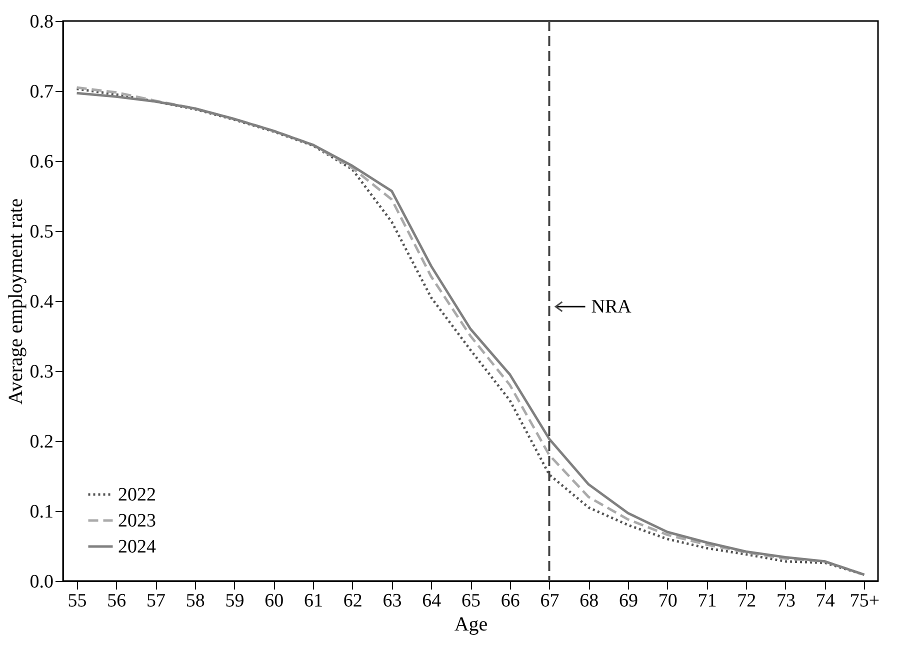 Image resolution: width=917 pixels, height=663 pixels. What do you see at coordinates (314, 601) in the screenshot?
I see `x-tick-label: 61` at bounding box center [314, 601].